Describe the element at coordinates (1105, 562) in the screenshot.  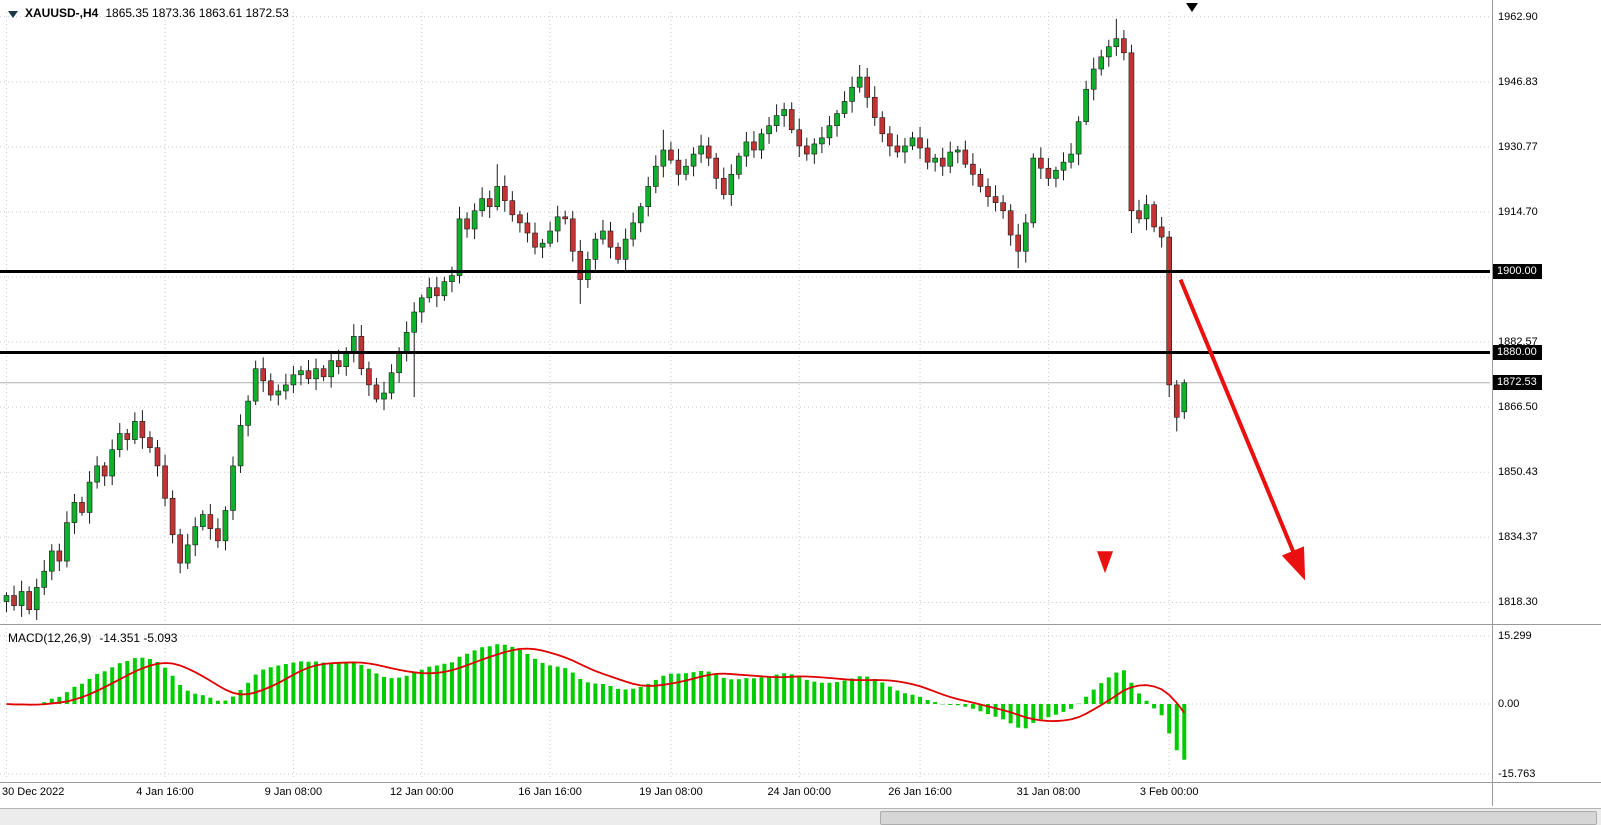
I see `sell-signal-marker-icon` at that location.